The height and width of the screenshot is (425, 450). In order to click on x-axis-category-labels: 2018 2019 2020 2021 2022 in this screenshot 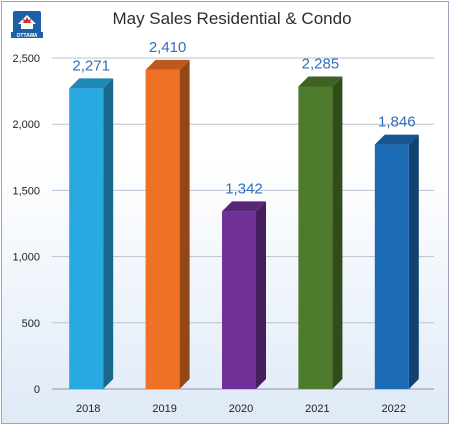, I will do `click(241, 409)`.